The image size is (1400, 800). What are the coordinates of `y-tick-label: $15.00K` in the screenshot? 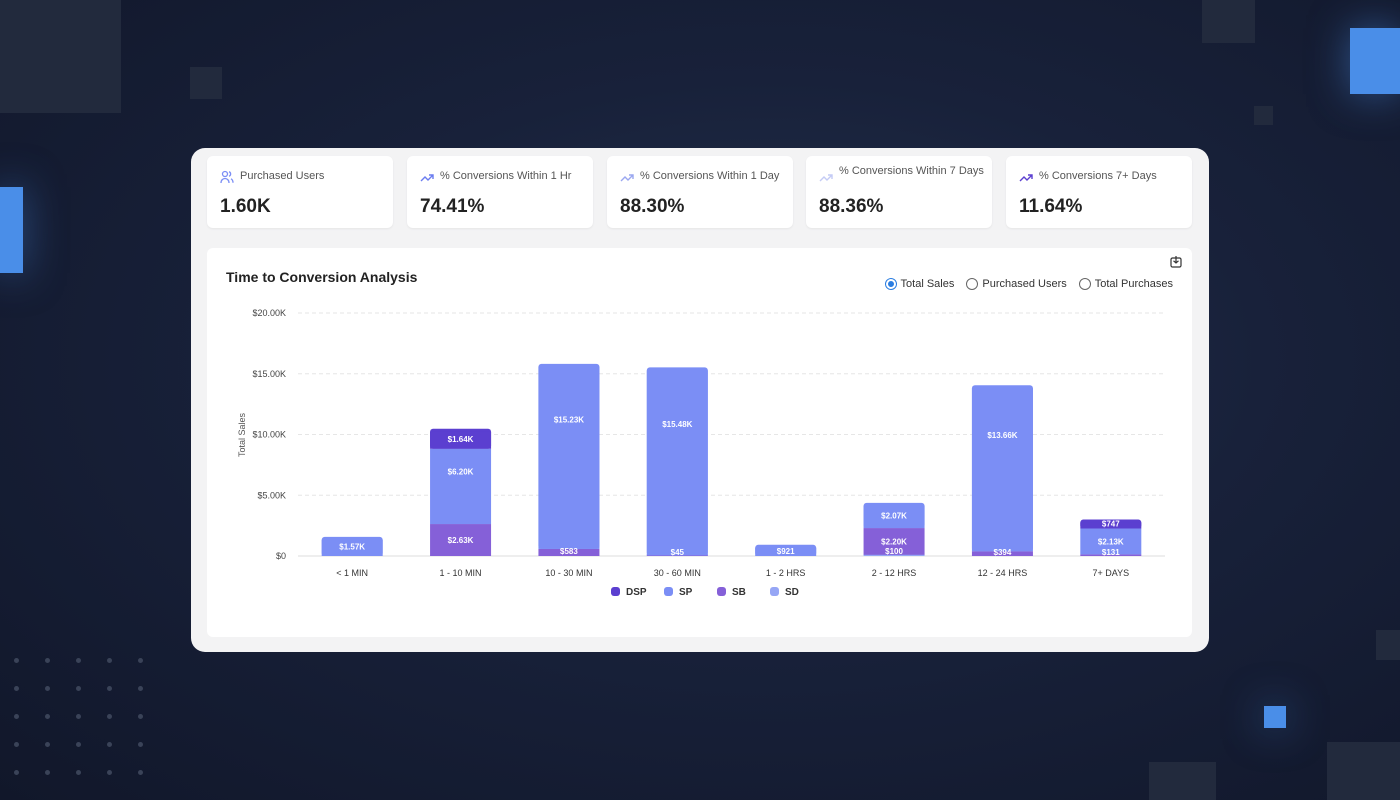 It's located at (269, 374).